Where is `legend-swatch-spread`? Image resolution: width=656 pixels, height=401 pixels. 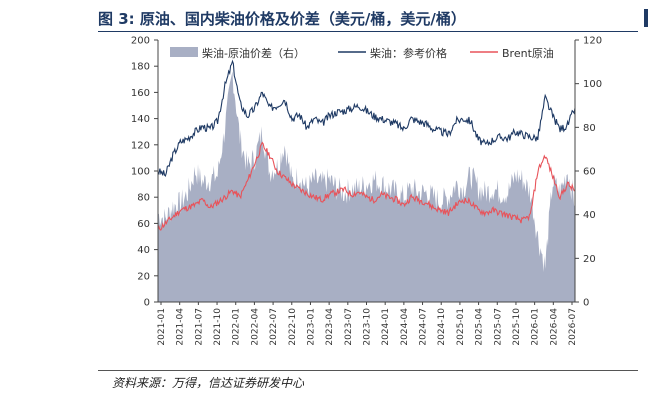
legend-swatch-spread is located at coordinates (184, 52).